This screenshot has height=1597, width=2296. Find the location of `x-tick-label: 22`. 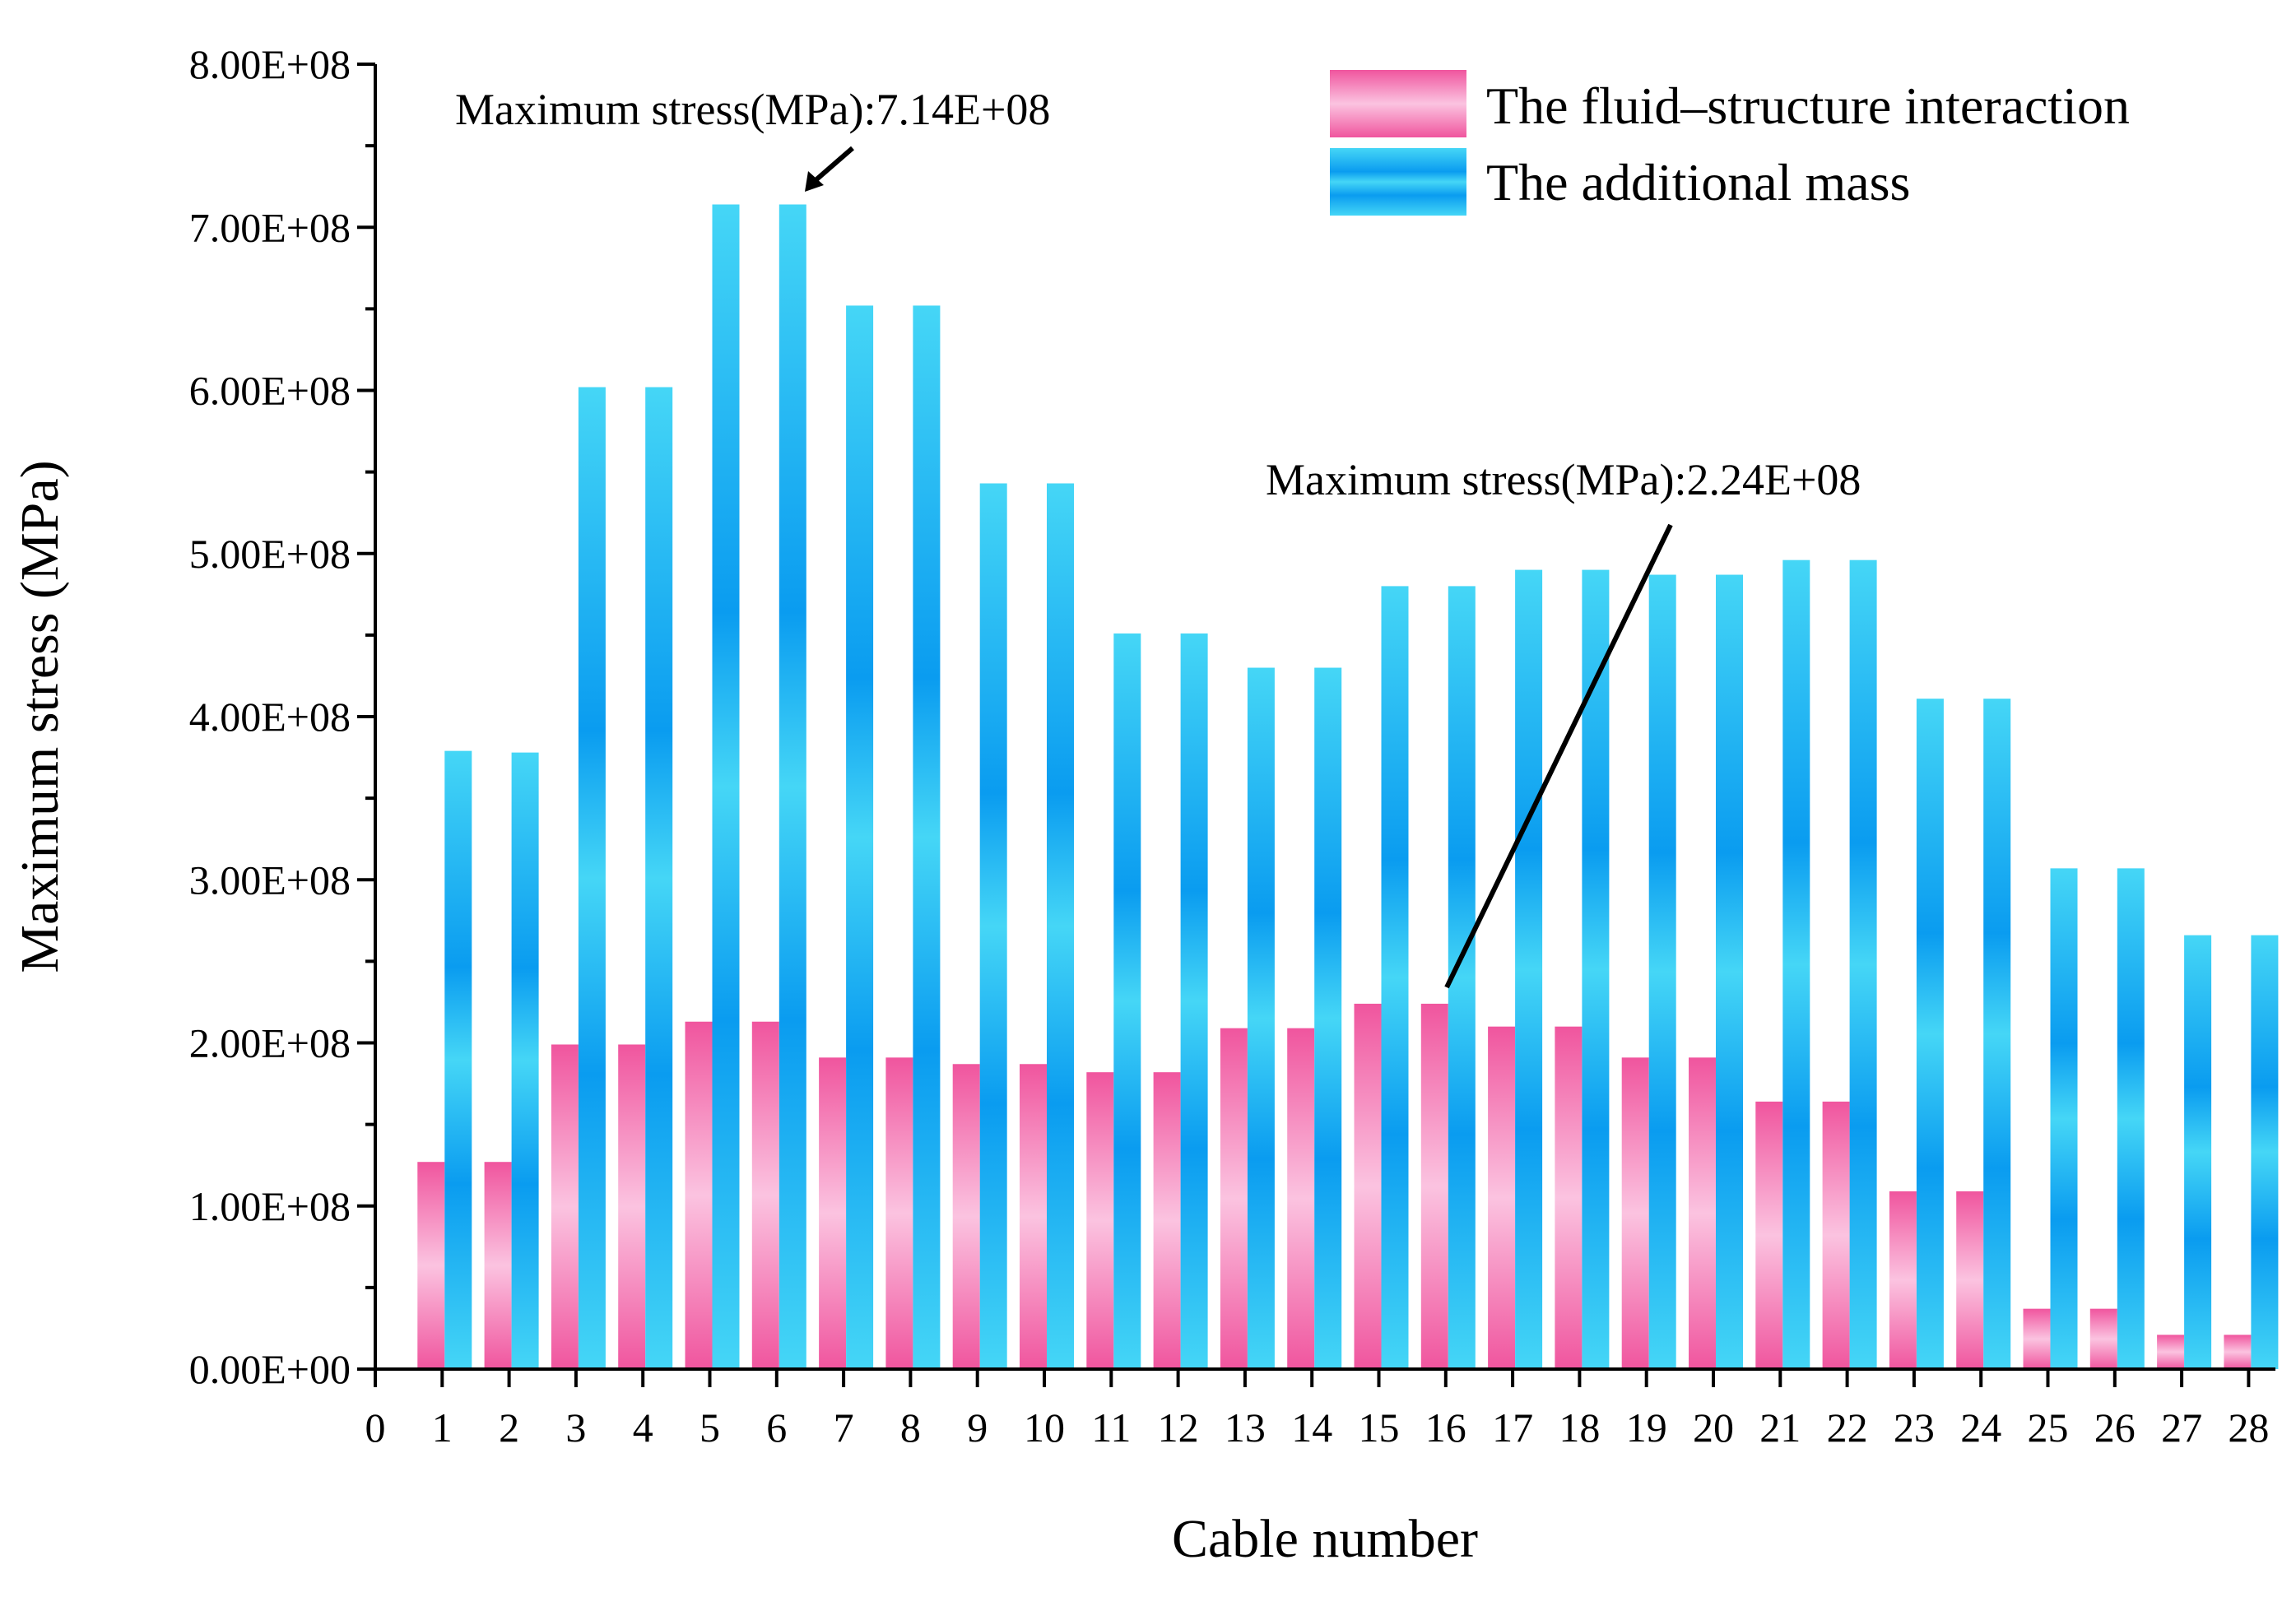

x-tick-label: 22 is located at coordinates (1847, 1427).